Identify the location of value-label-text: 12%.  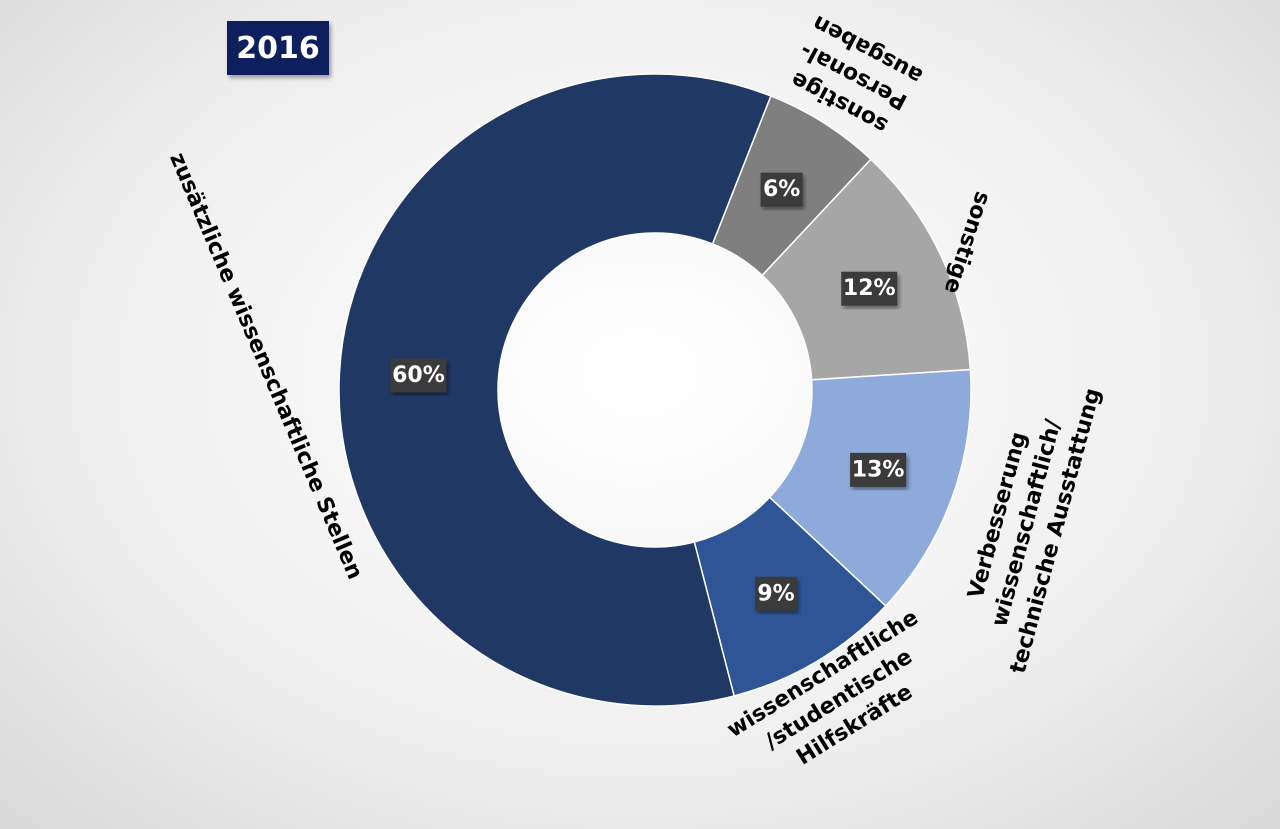
(869, 288).